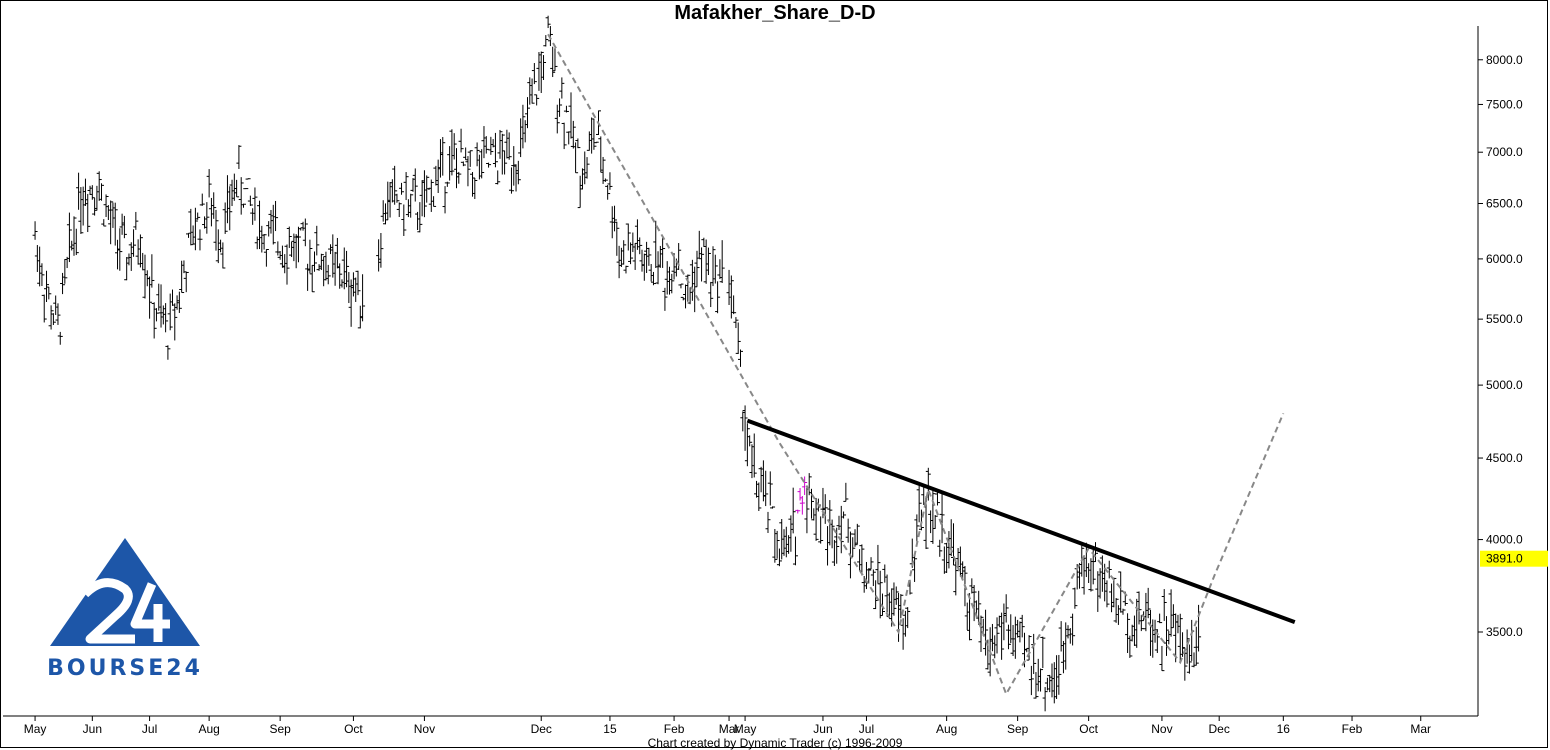 The image size is (1550, 750). Describe the element at coordinates (1352, 729) in the screenshot. I see `x-tick-label: Feb` at that location.